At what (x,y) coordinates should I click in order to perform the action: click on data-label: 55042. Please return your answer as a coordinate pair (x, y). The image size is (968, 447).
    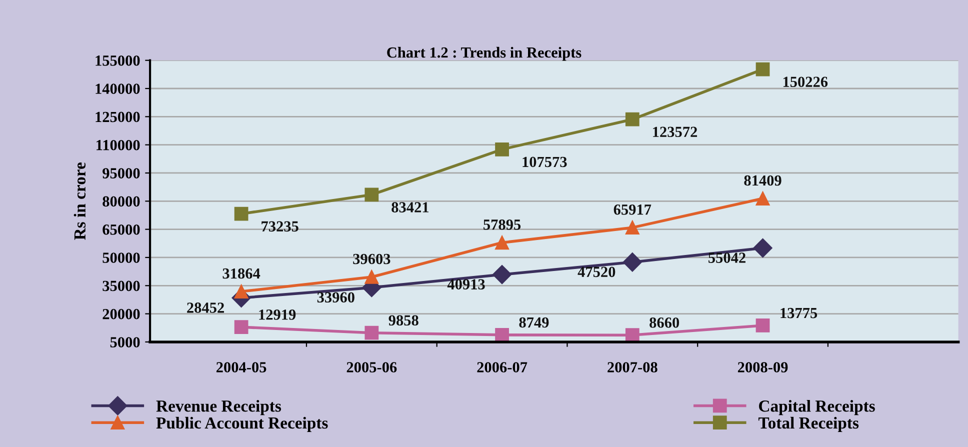
    Looking at the image, I should click on (727, 257).